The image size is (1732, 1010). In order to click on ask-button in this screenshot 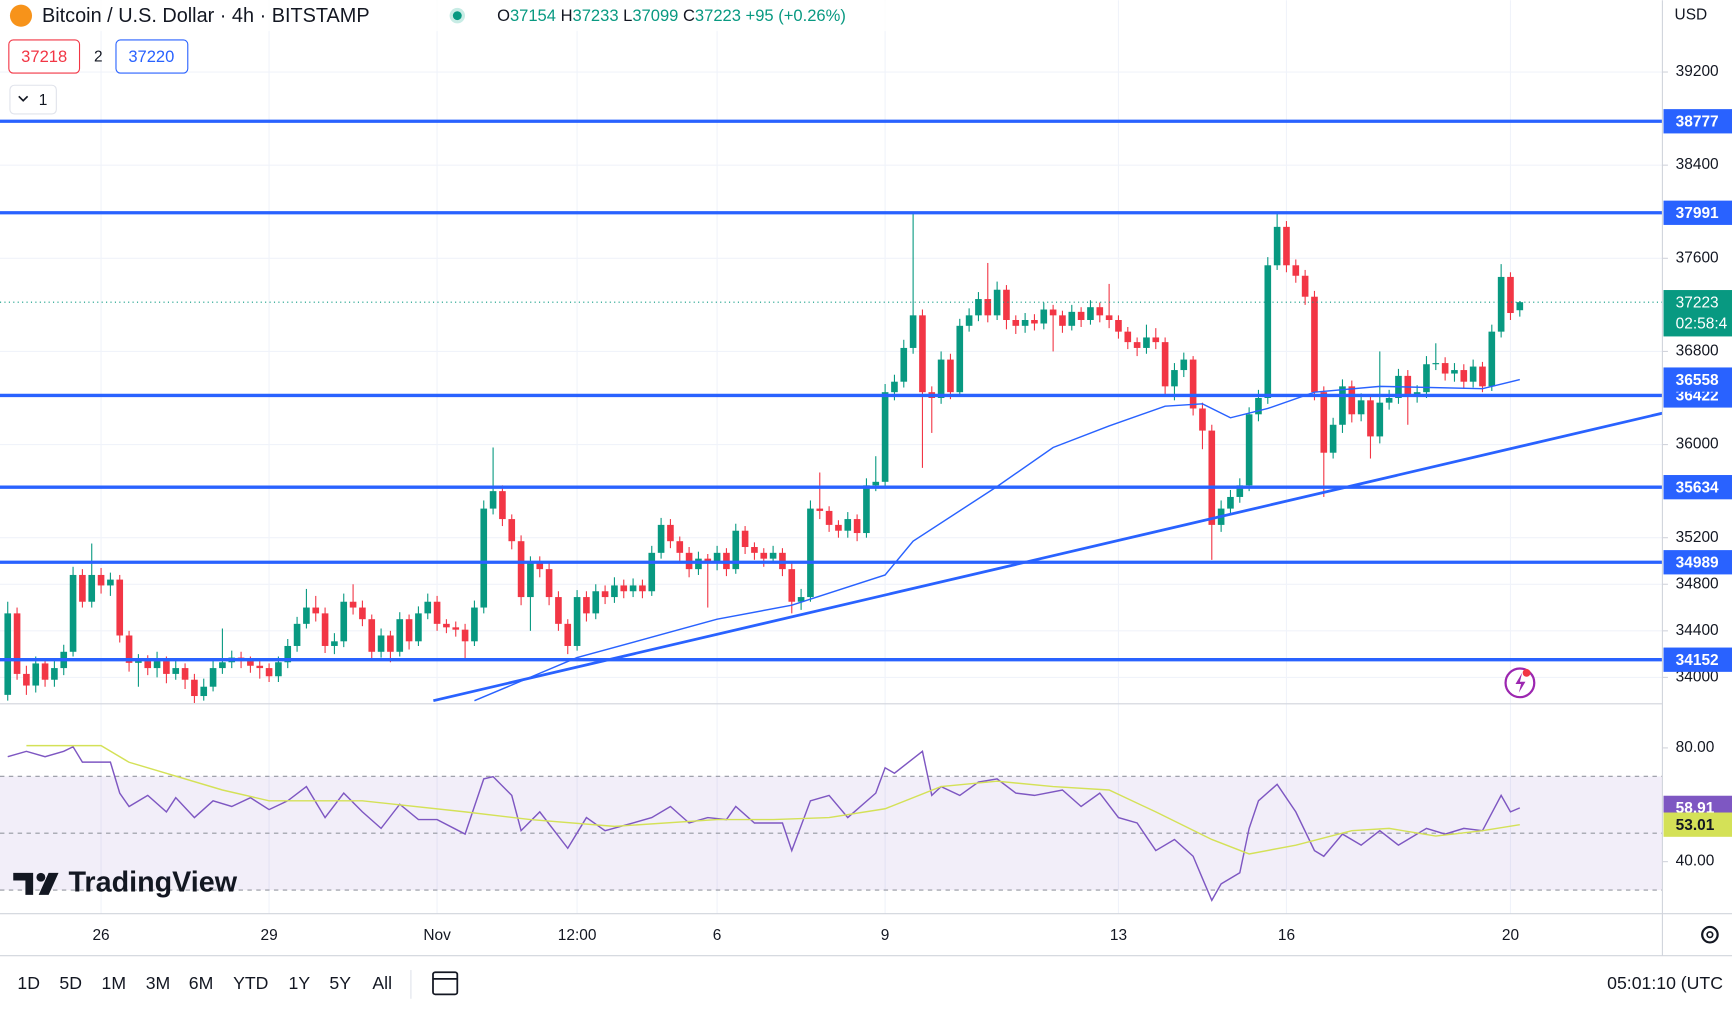, I will do `click(152, 56)`.